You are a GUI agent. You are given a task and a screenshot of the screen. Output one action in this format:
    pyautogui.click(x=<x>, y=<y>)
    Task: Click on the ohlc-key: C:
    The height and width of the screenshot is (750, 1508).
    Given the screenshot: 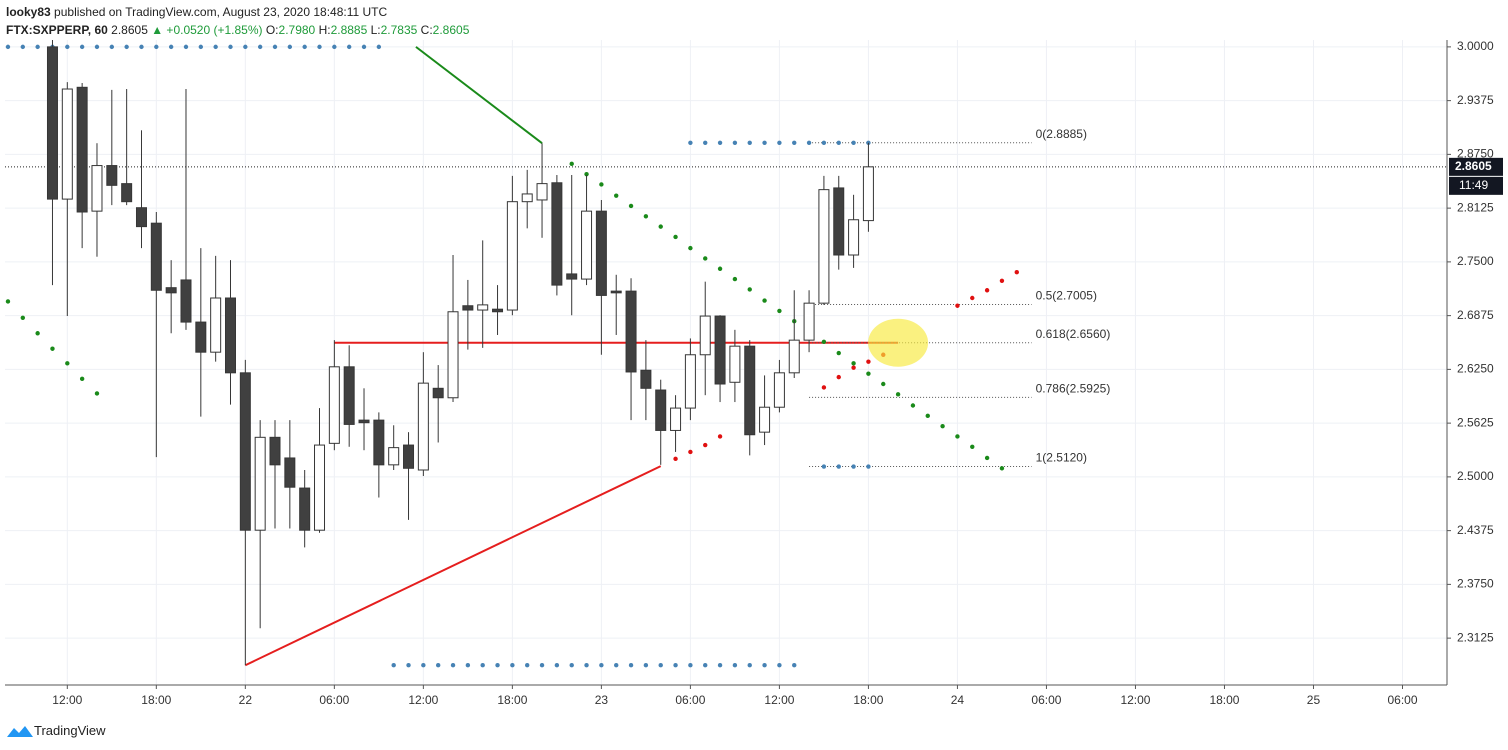 What is the action you would take?
    pyautogui.click(x=426, y=30)
    